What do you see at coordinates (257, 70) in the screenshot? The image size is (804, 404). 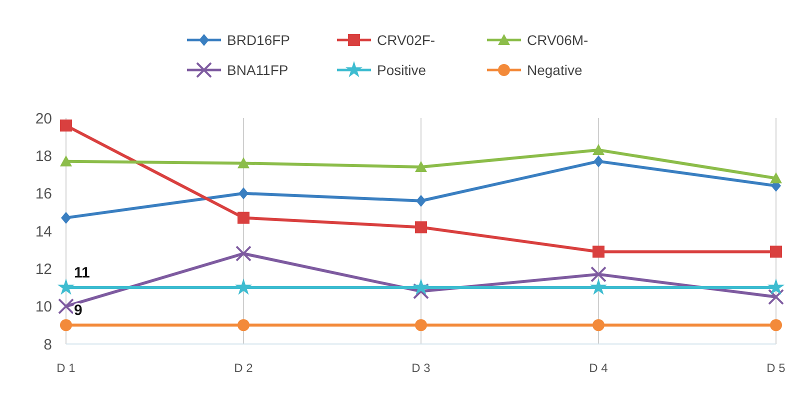 I see `legend-label: BNA11FP` at bounding box center [257, 70].